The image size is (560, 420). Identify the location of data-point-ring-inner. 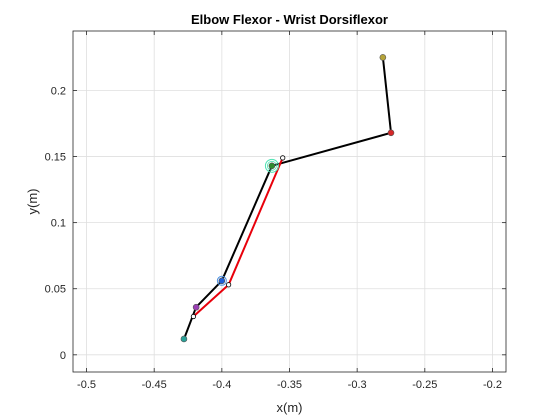
(272, 165).